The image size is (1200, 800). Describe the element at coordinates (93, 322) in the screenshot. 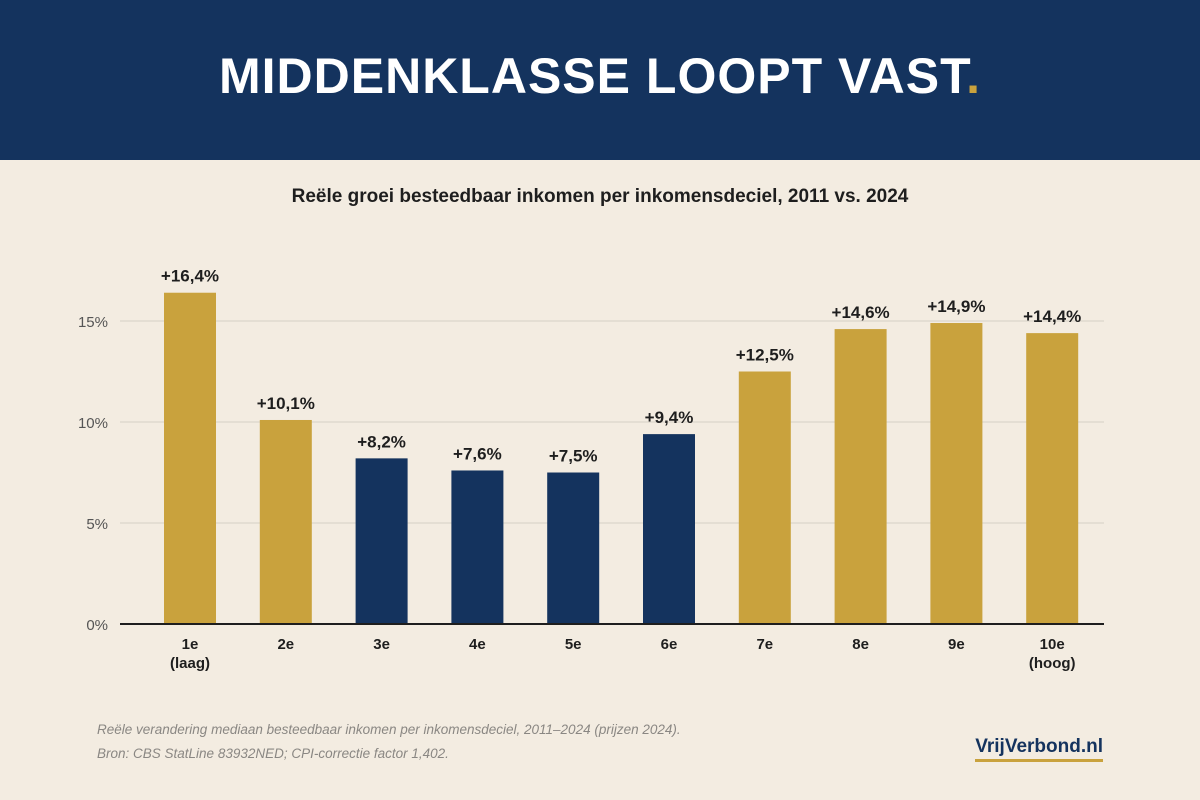

I see `y-tick-label: 15%` at that location.